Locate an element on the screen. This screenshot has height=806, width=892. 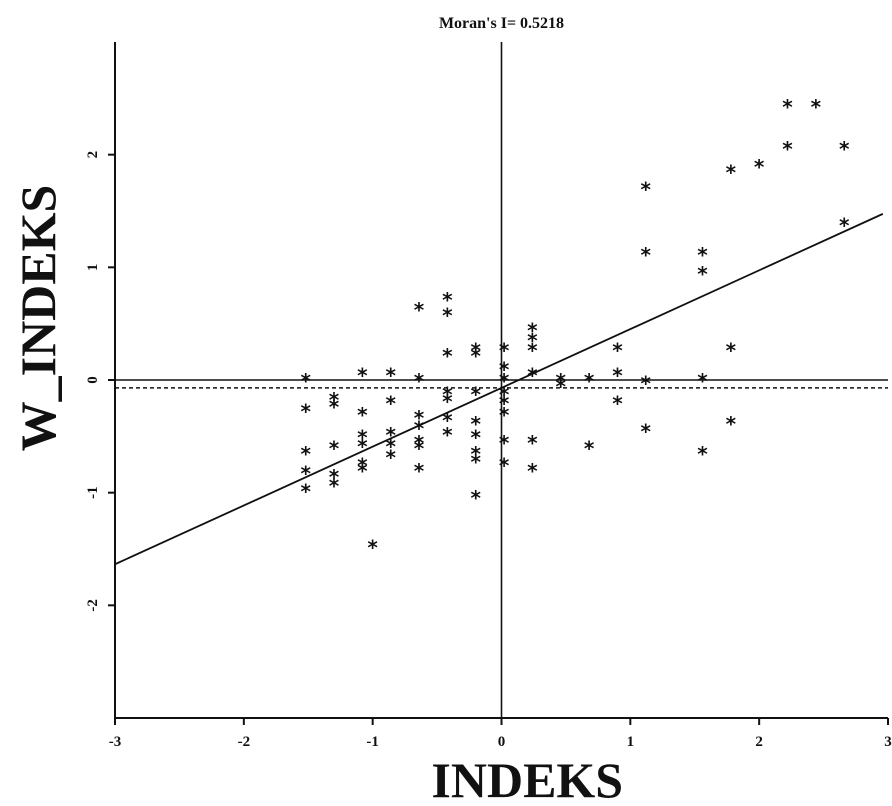
x-tick-label: 1 is located at coordinates (631, 742).